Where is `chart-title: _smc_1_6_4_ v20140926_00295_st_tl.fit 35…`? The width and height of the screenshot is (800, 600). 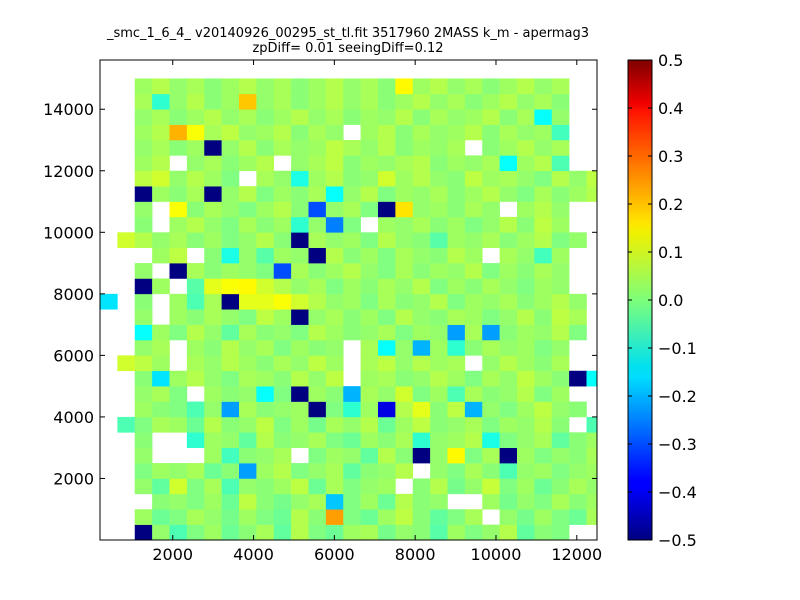
chart-title: _smc_1_6_4_ v20140926_00295_st_tl.fit 35… is located at coordinates (347, 33).